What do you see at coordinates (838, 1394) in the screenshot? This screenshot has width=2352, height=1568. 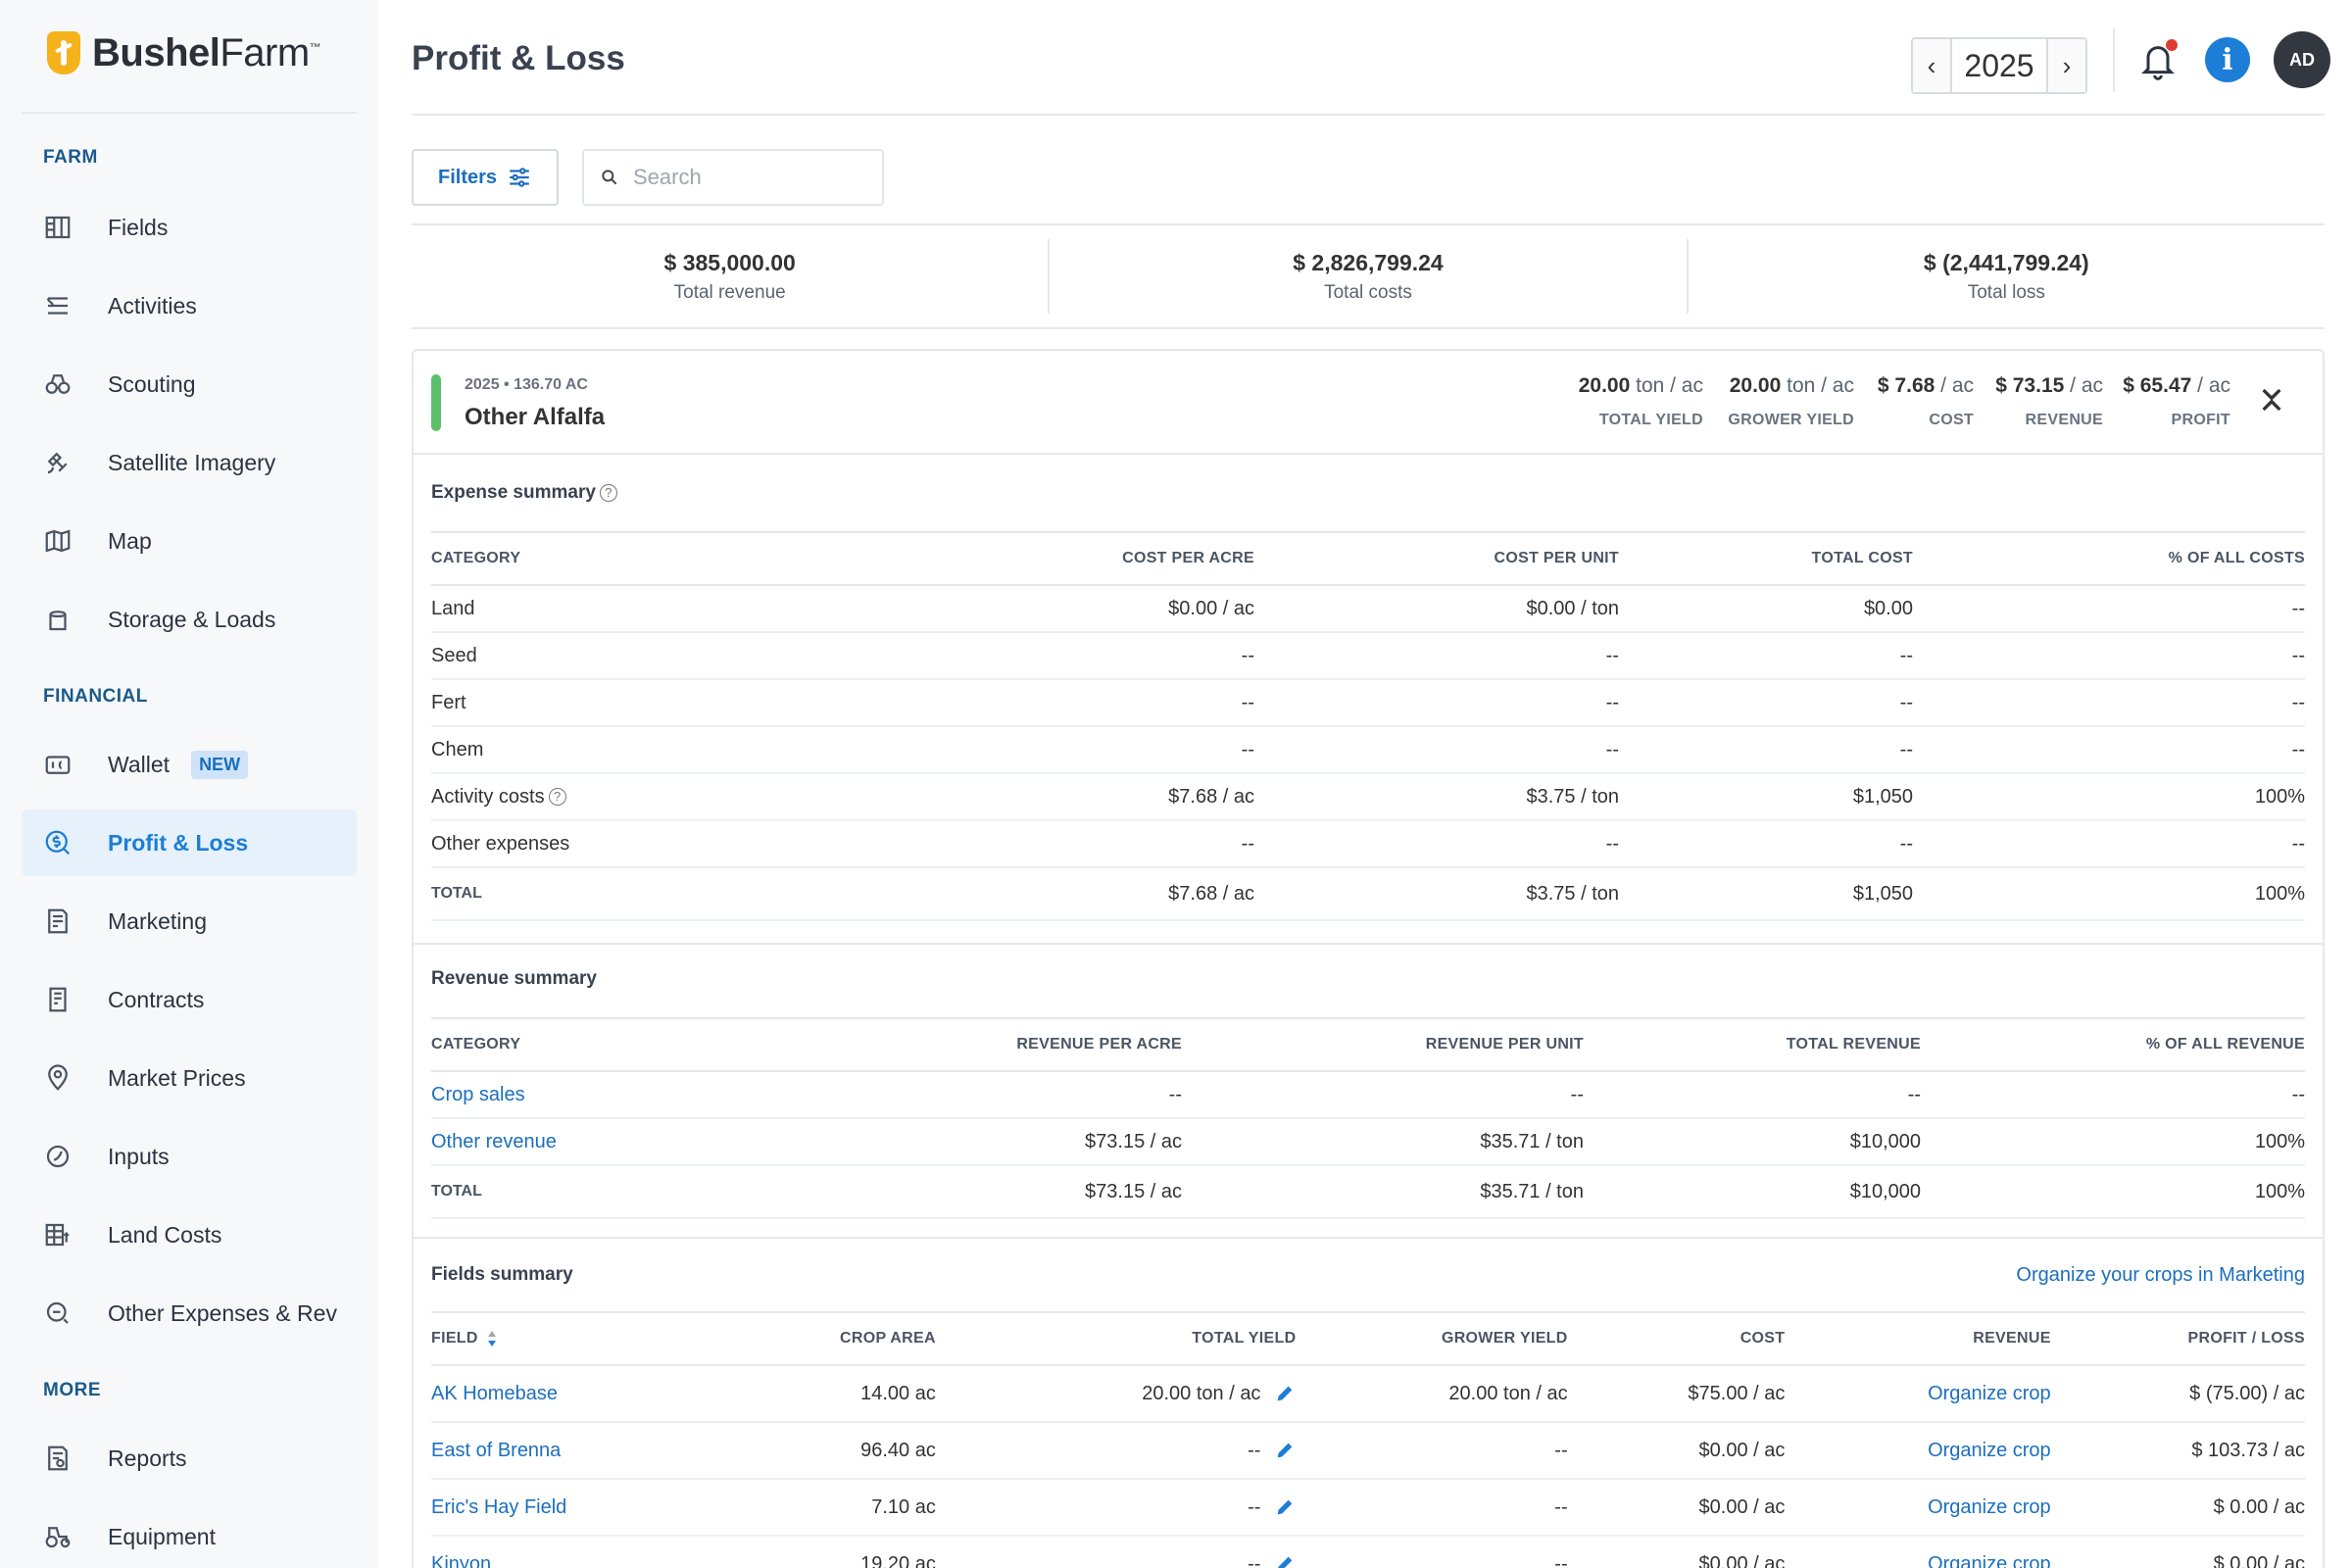 I see `cell: 14.00 ac` at bounding box center [838, 1394].